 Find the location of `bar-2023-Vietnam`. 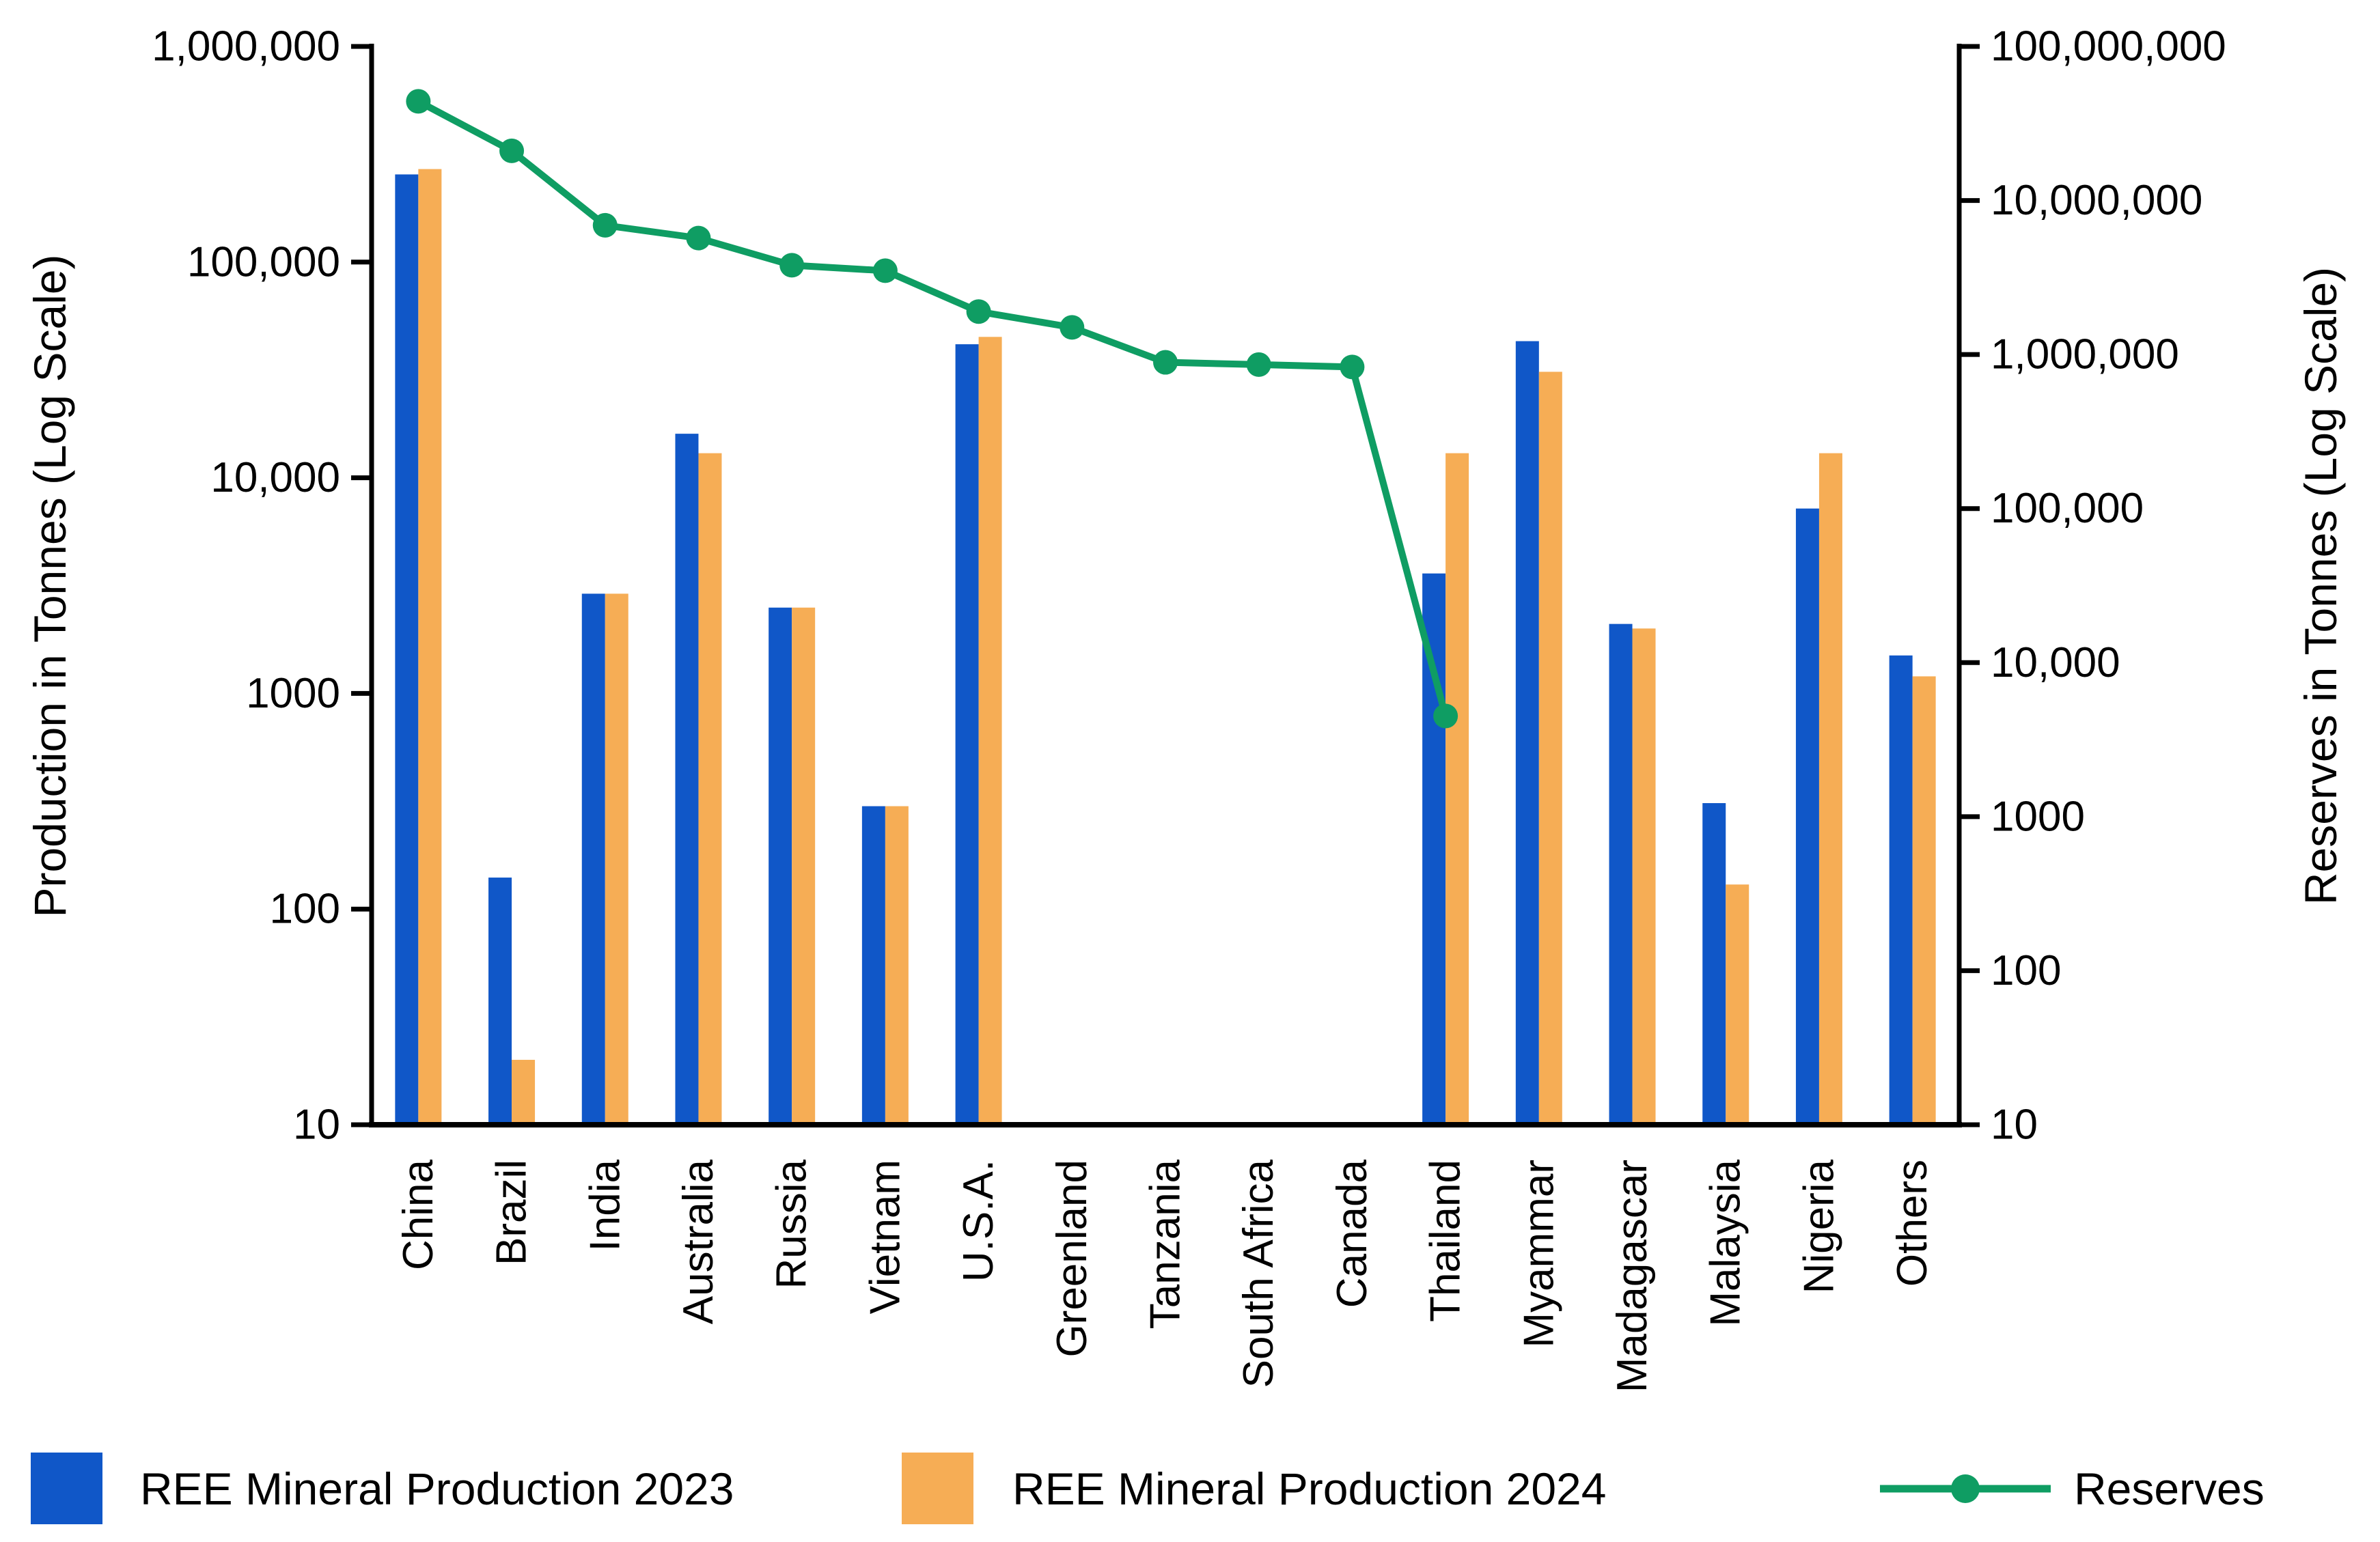

bar-2023-Vietnam is located at coordinates (873, 966).